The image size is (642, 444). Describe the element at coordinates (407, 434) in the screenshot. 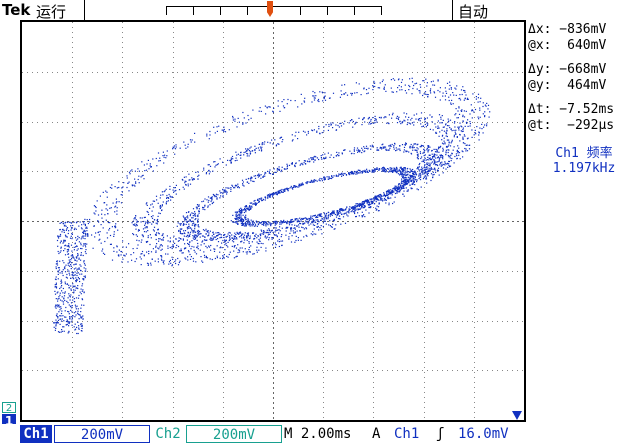

I see `trigger-source: Ch1` at that location.